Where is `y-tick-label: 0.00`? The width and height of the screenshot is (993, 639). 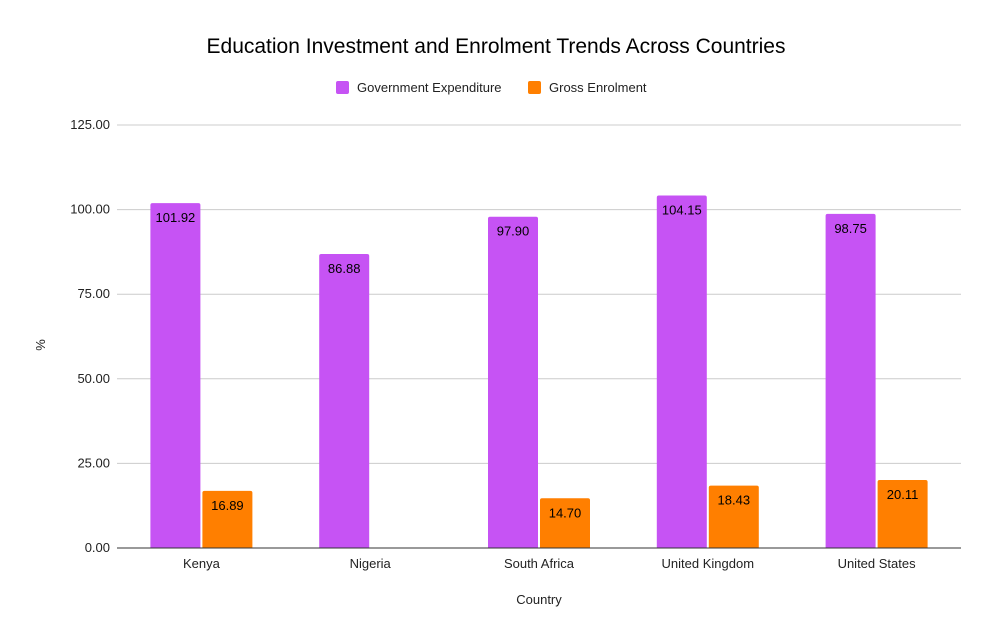 y-tick-label: 0.00 is located at coordinates (97, 547).